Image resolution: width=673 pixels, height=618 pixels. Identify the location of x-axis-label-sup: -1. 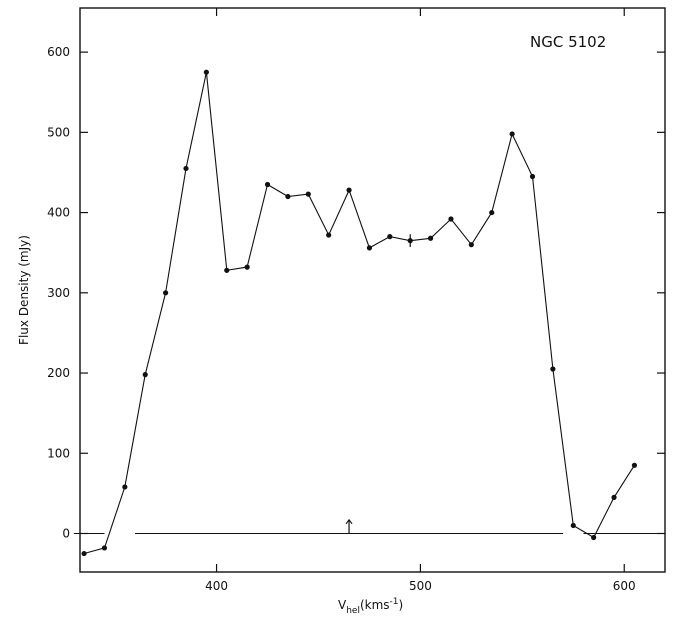
(394, 602).